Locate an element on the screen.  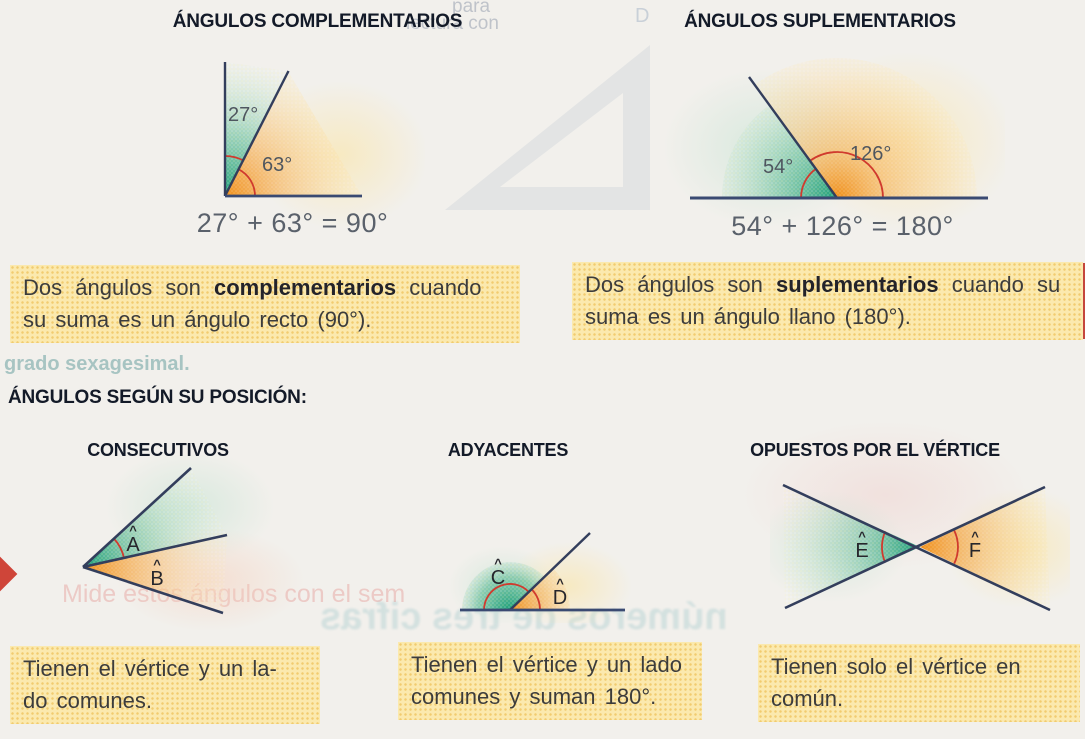
angle-label-d: D is located at coordinates (560, 598).